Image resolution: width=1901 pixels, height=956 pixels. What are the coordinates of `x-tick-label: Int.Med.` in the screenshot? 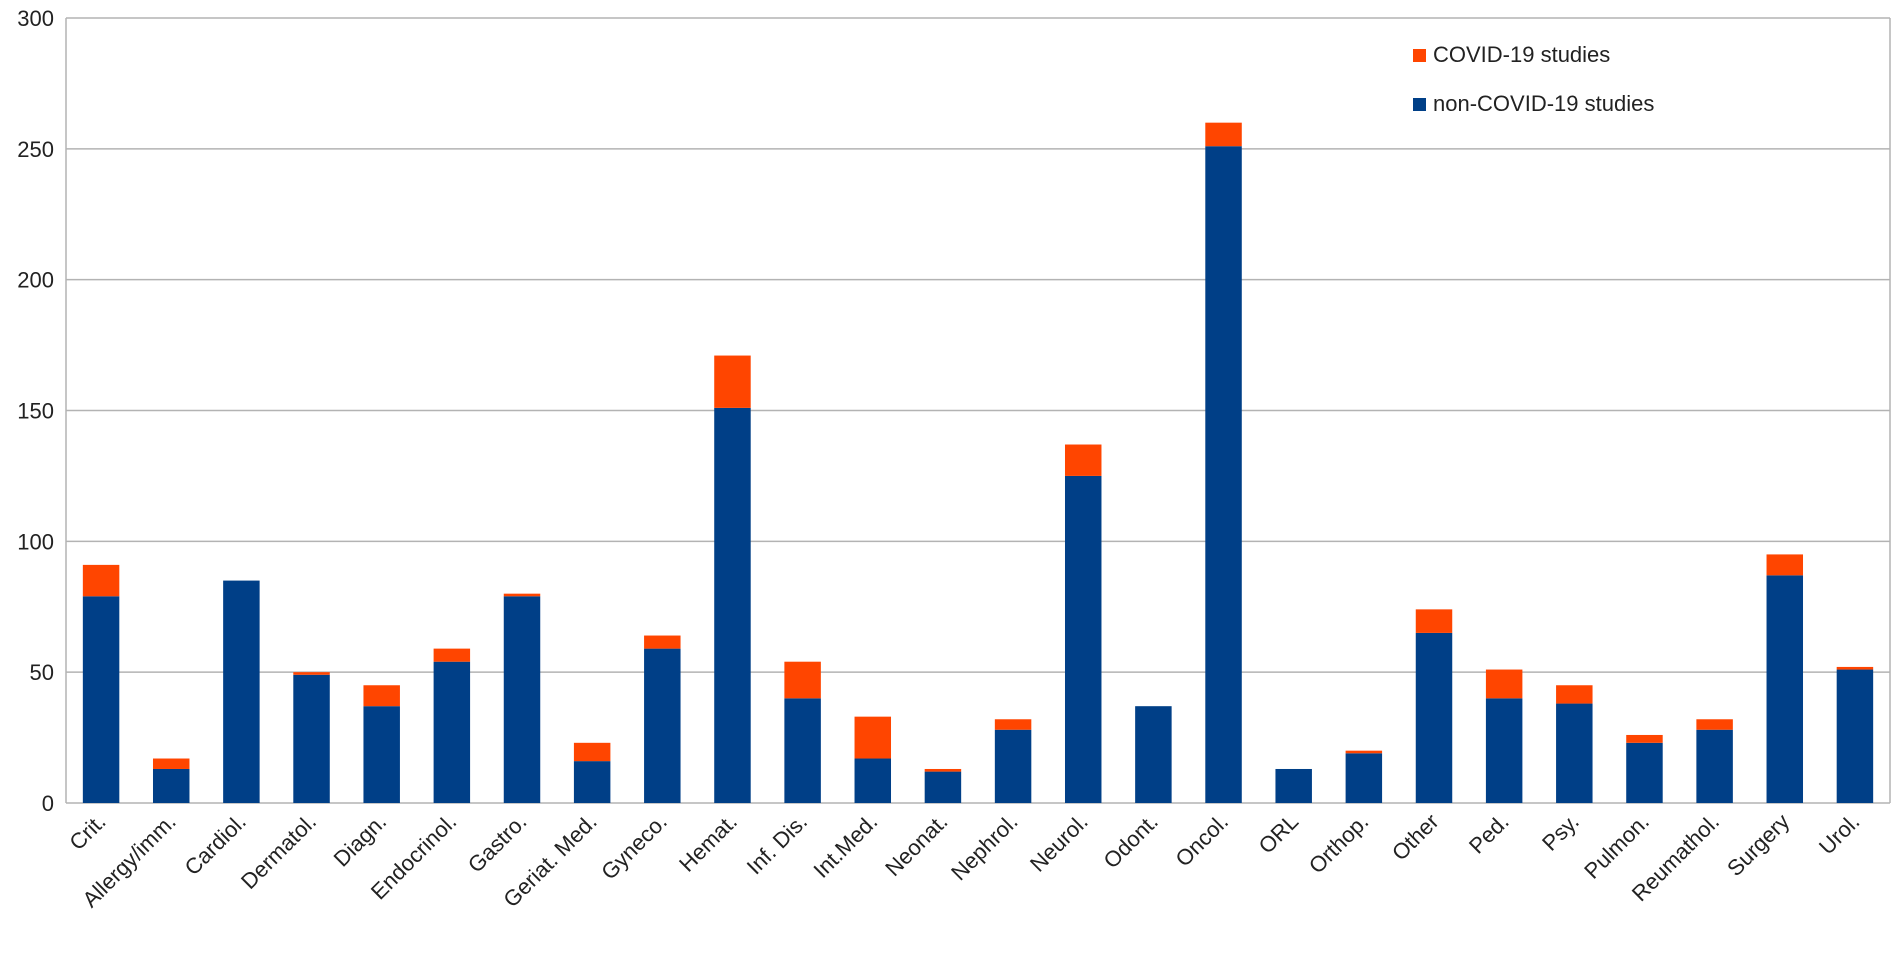 It's located at (845, 846).